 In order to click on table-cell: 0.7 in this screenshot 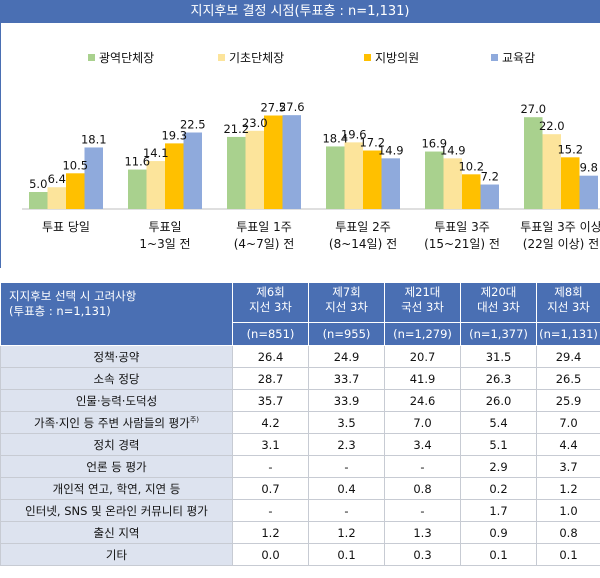, I will do `click(270, 488)`.